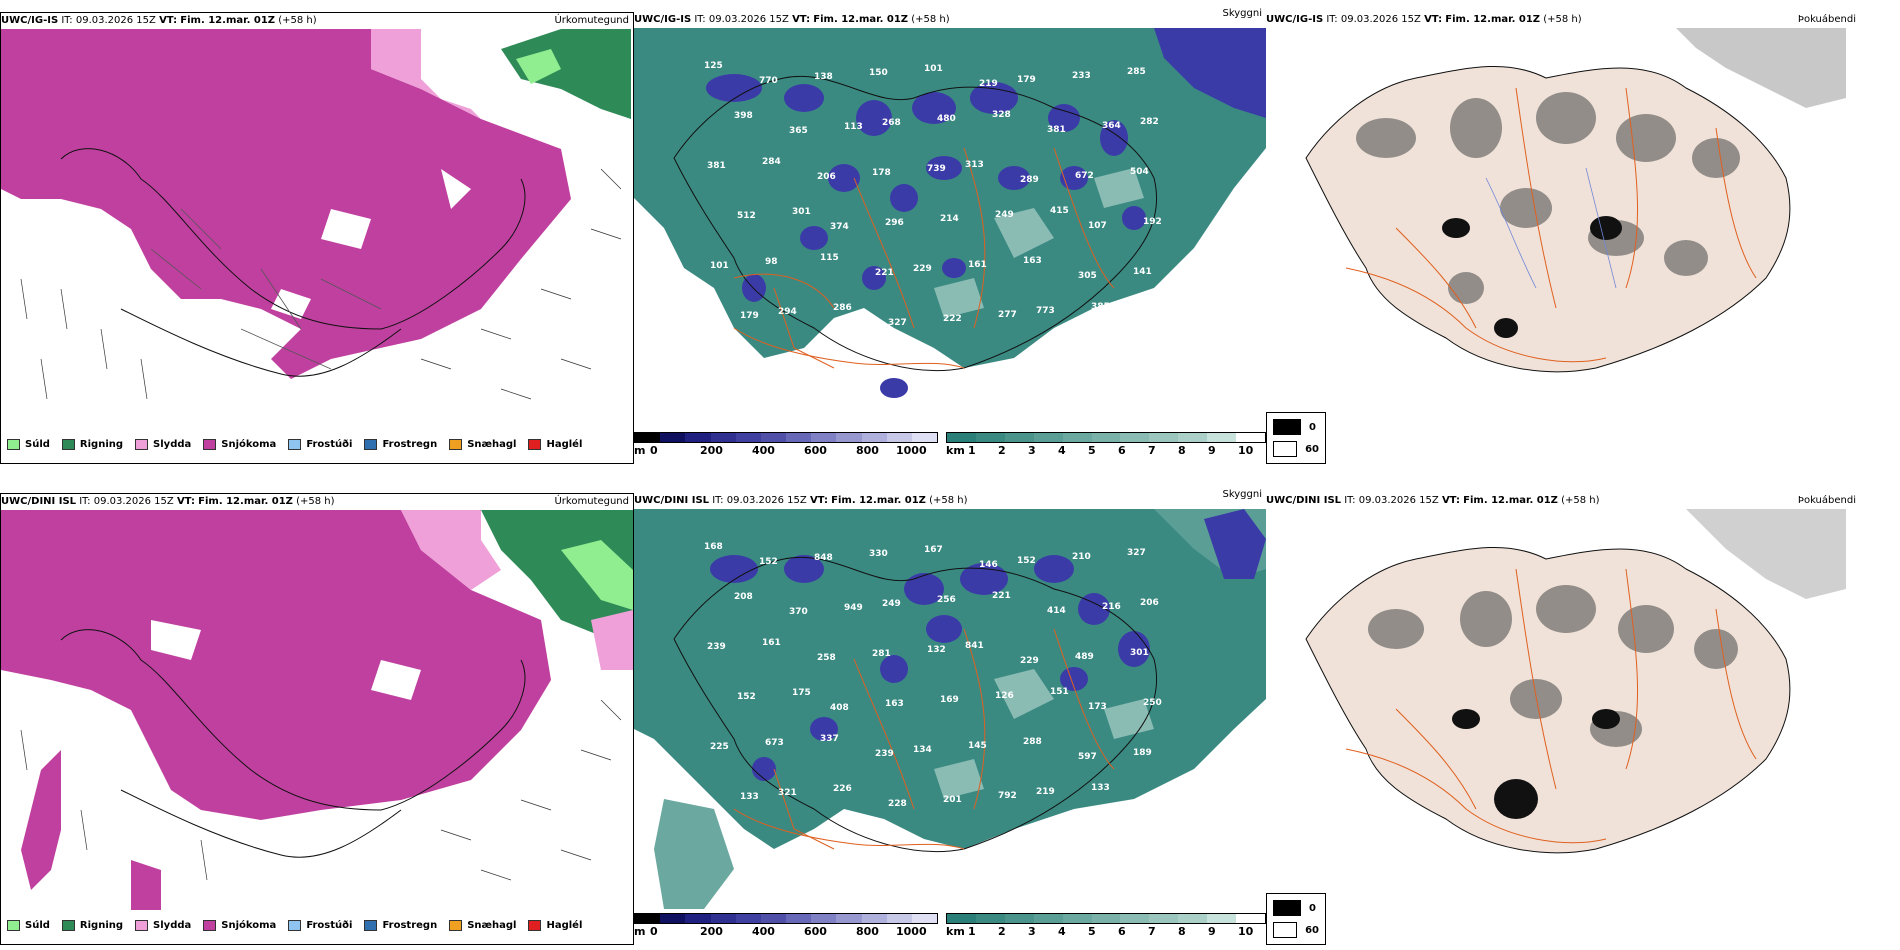 The width and height of the screenshot is (1900, 950). I want to click on height-tick: 0, so click(654, 931).